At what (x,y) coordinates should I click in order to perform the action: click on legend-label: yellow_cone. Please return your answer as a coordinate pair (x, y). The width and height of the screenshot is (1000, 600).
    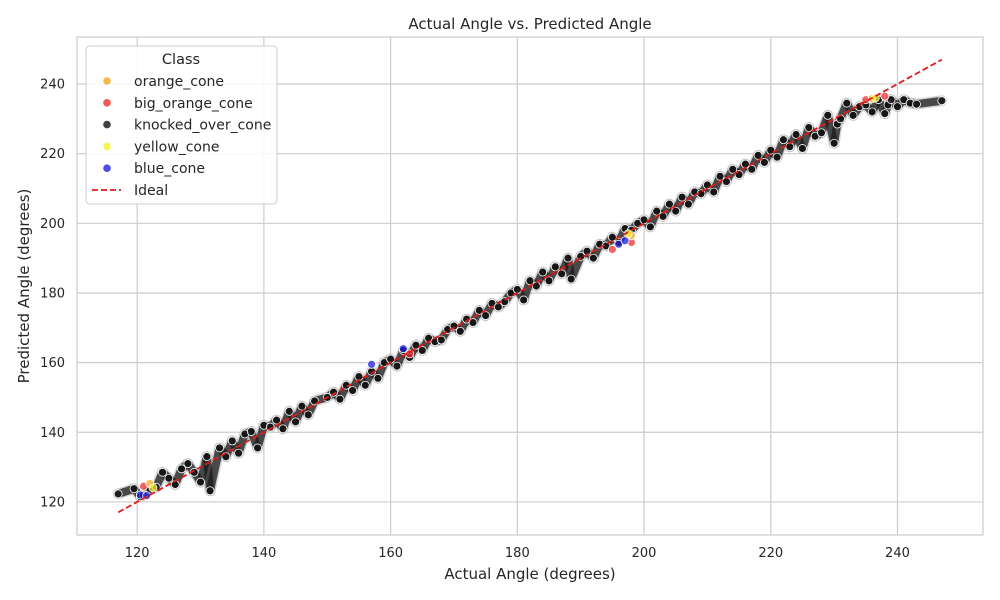
    Looking at the image, I should click on (176, 147).